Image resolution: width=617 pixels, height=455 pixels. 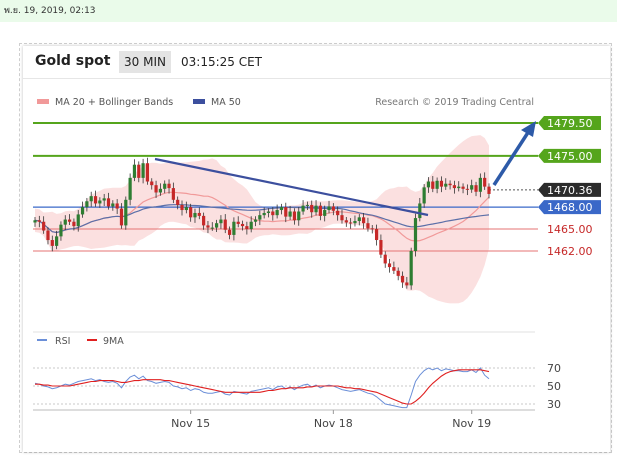 What do you see at coordinates (221, 62) in the screenshot?
I see `chart-time: 03:15:25 CET` at bounding box center [221, 62].